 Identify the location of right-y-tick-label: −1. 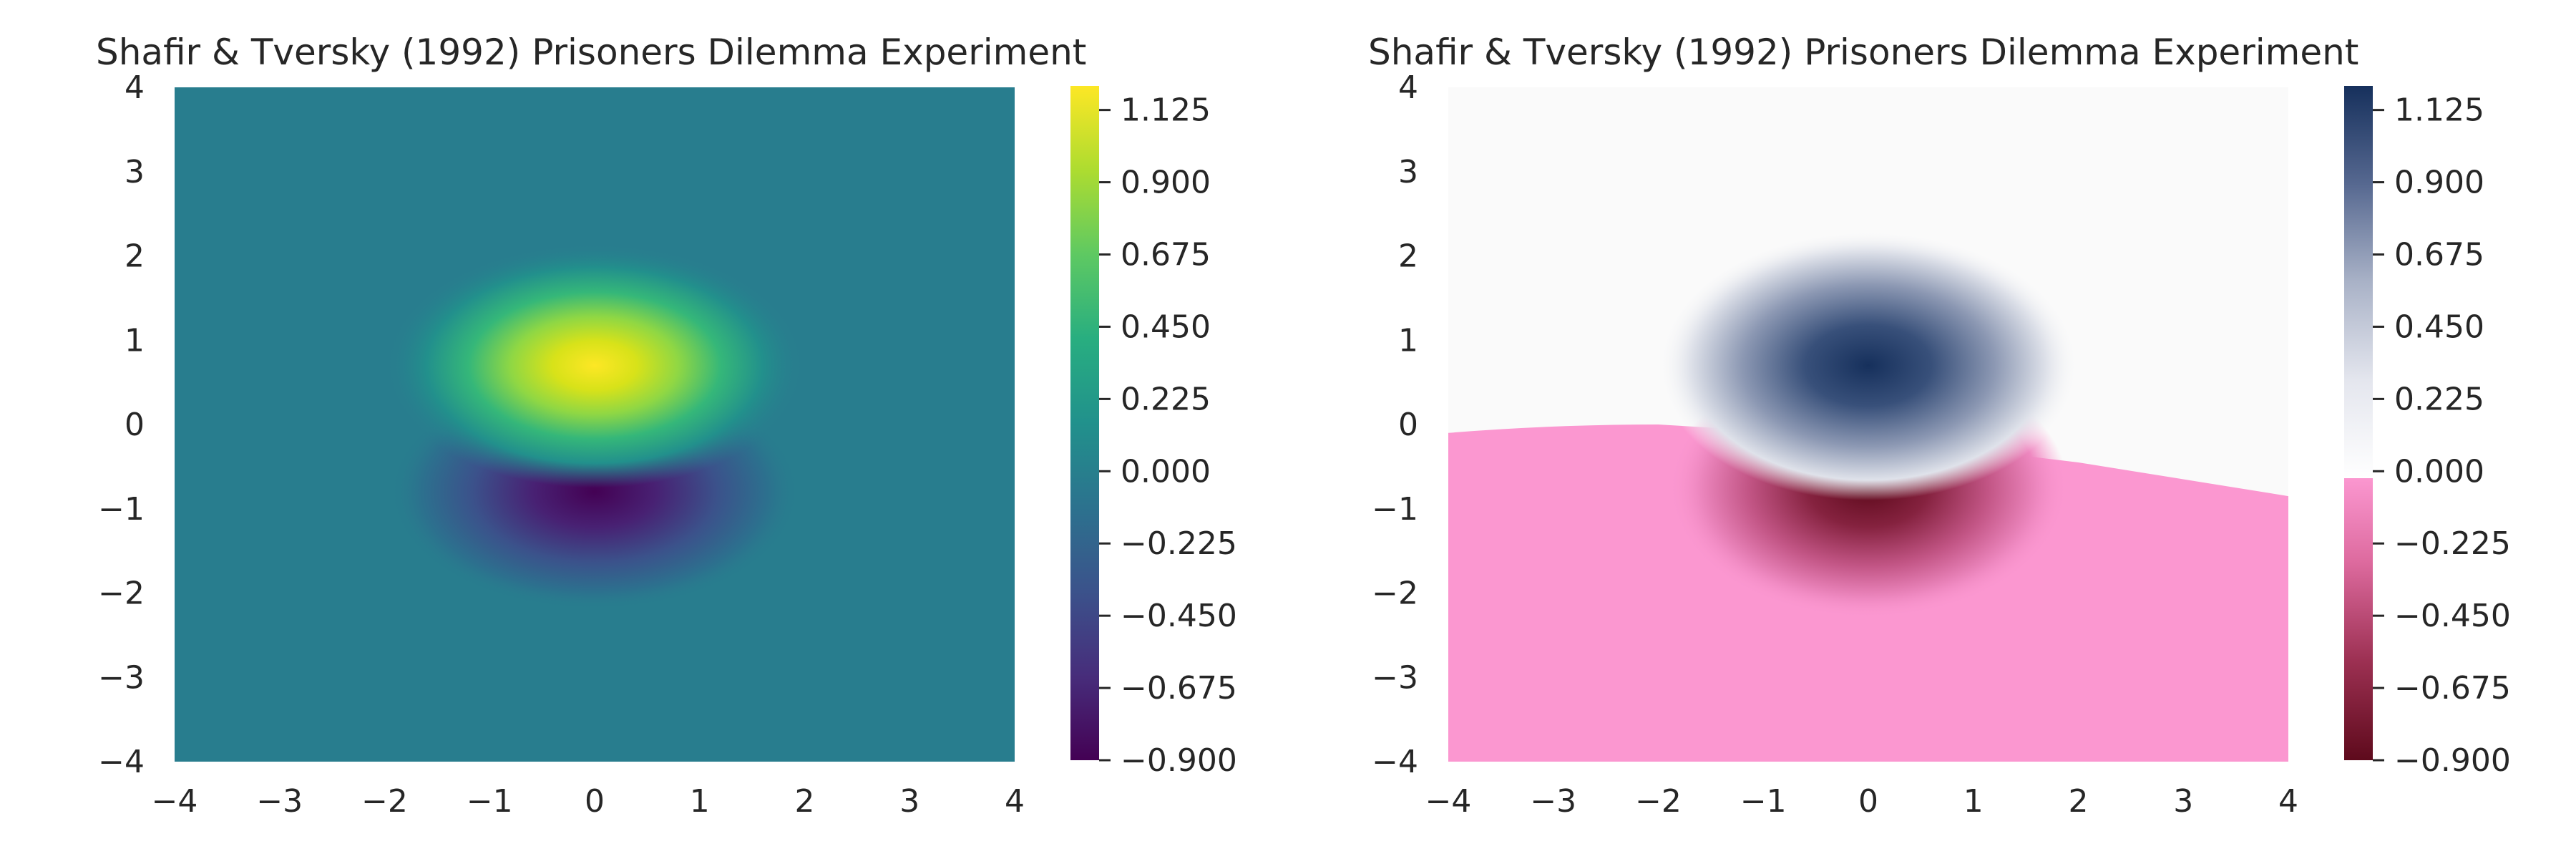
(1395, 509).